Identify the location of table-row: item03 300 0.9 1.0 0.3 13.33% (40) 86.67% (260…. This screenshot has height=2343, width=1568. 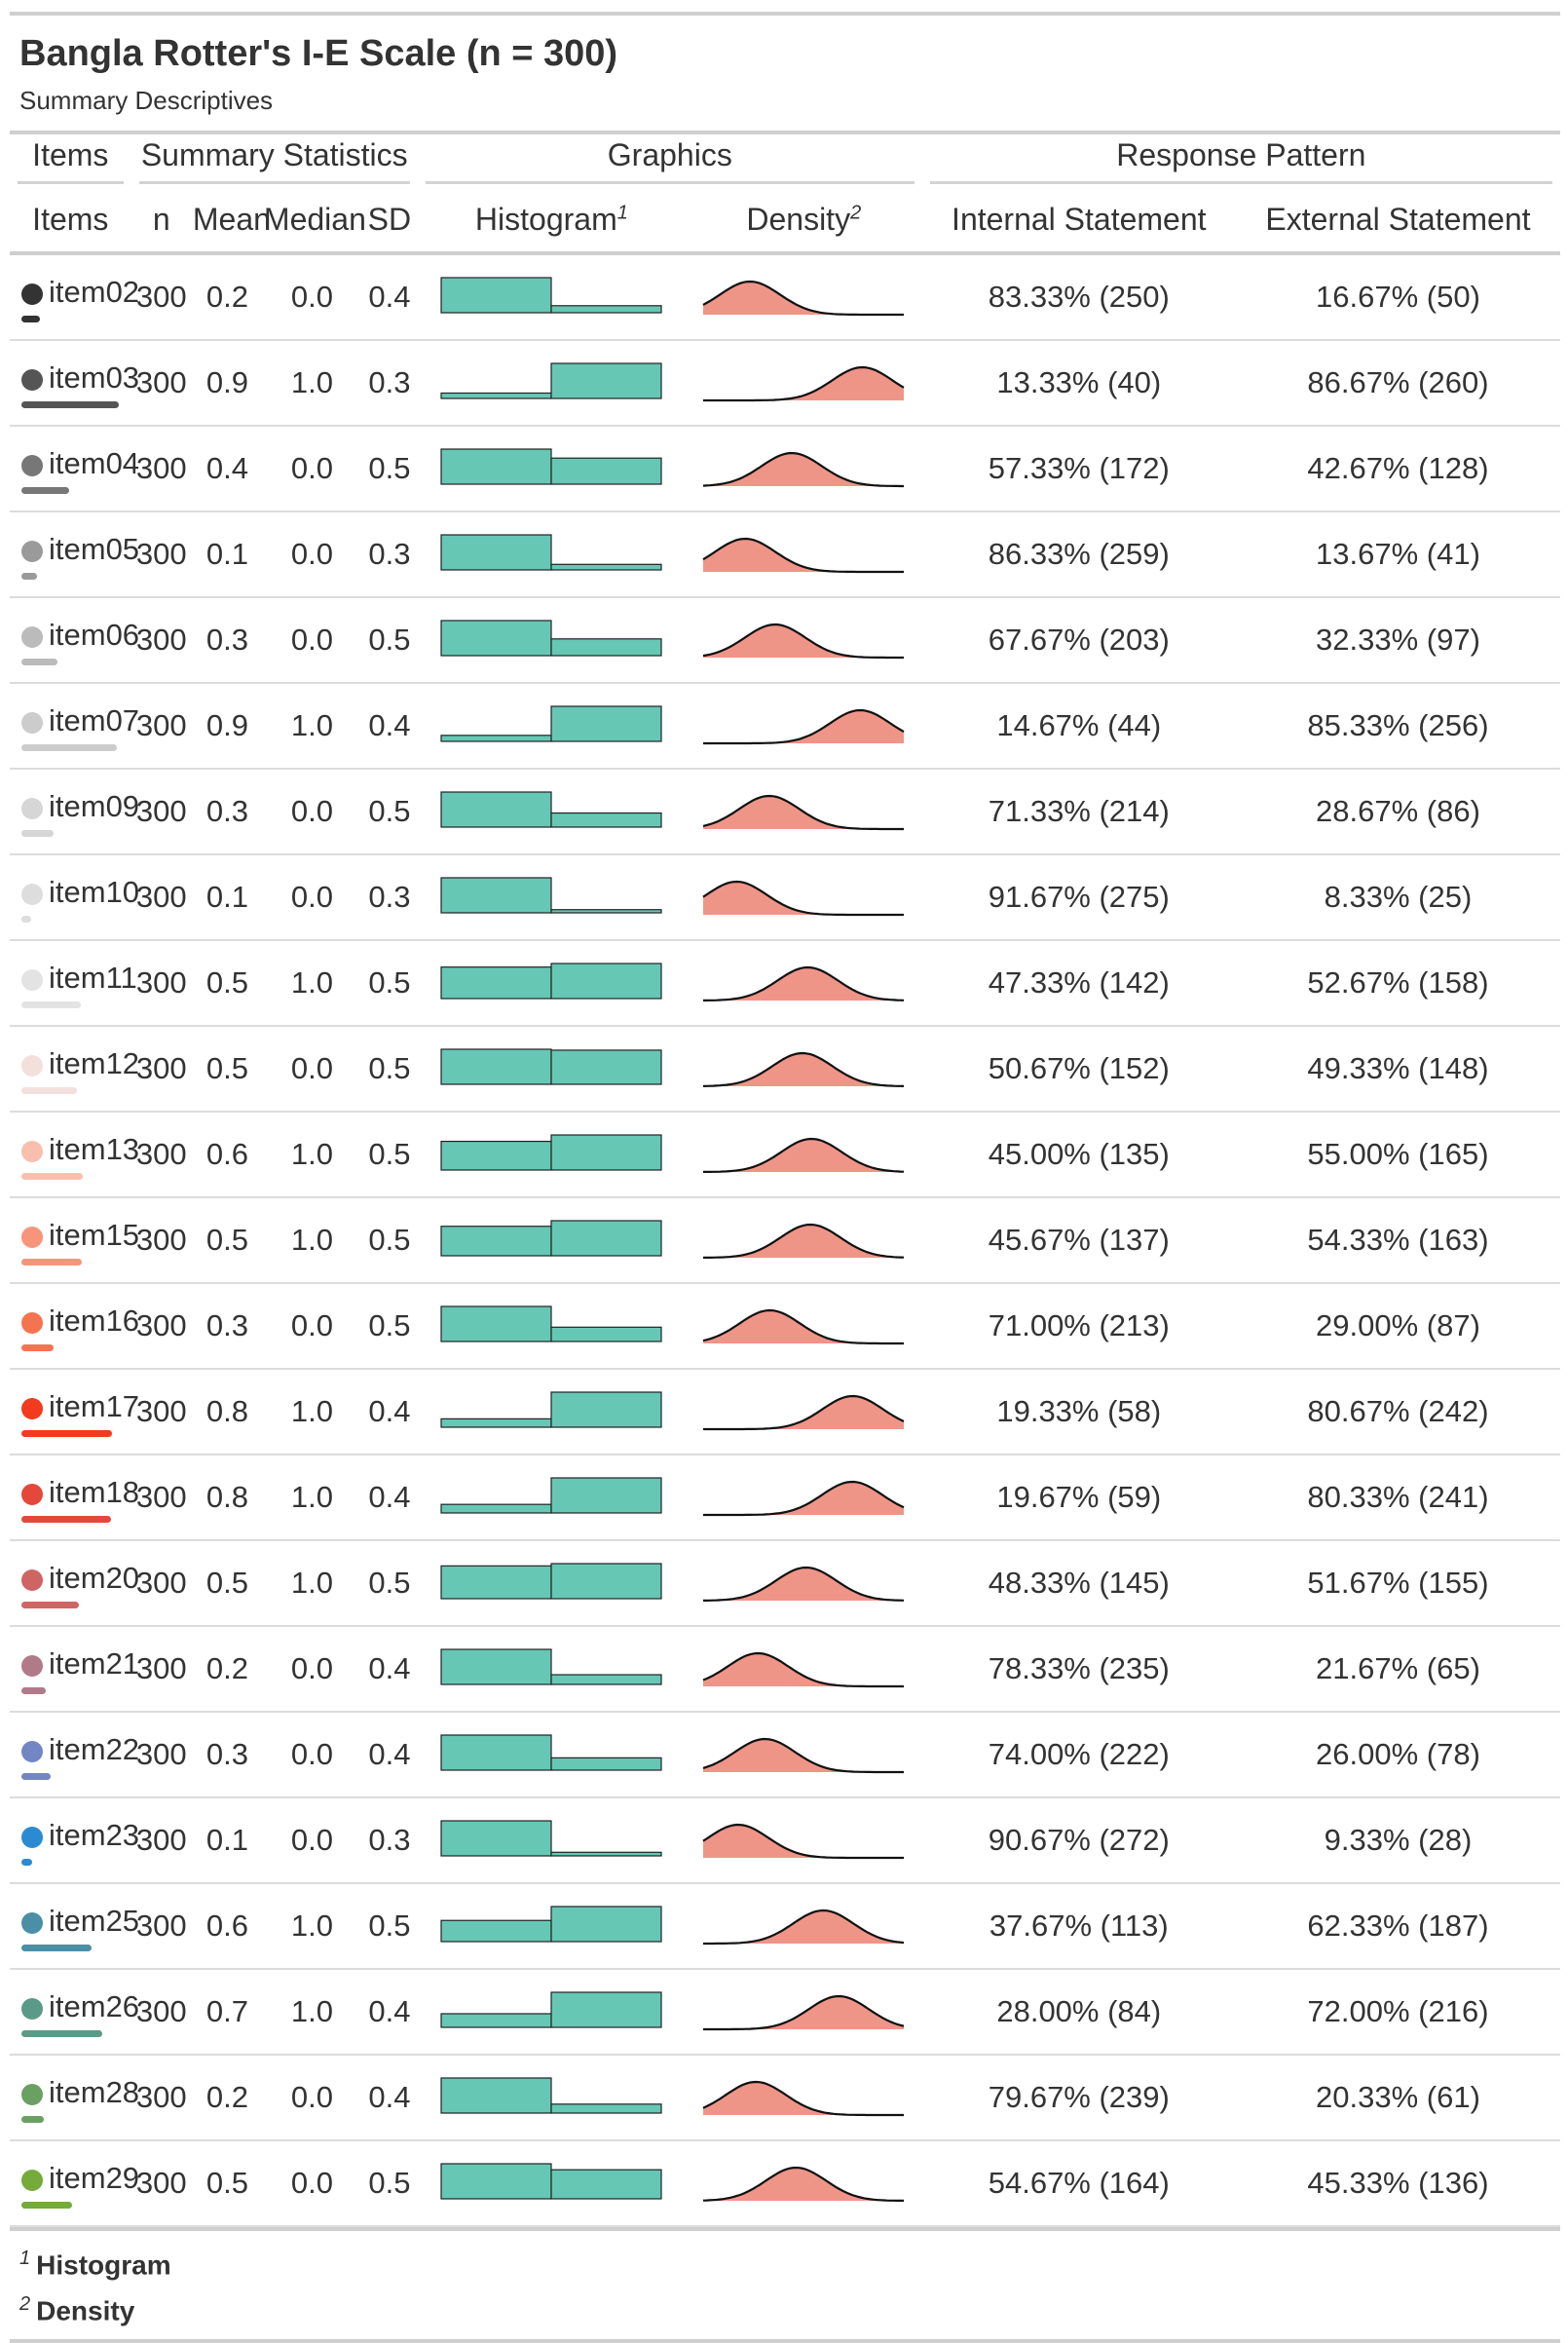
(785, 383).